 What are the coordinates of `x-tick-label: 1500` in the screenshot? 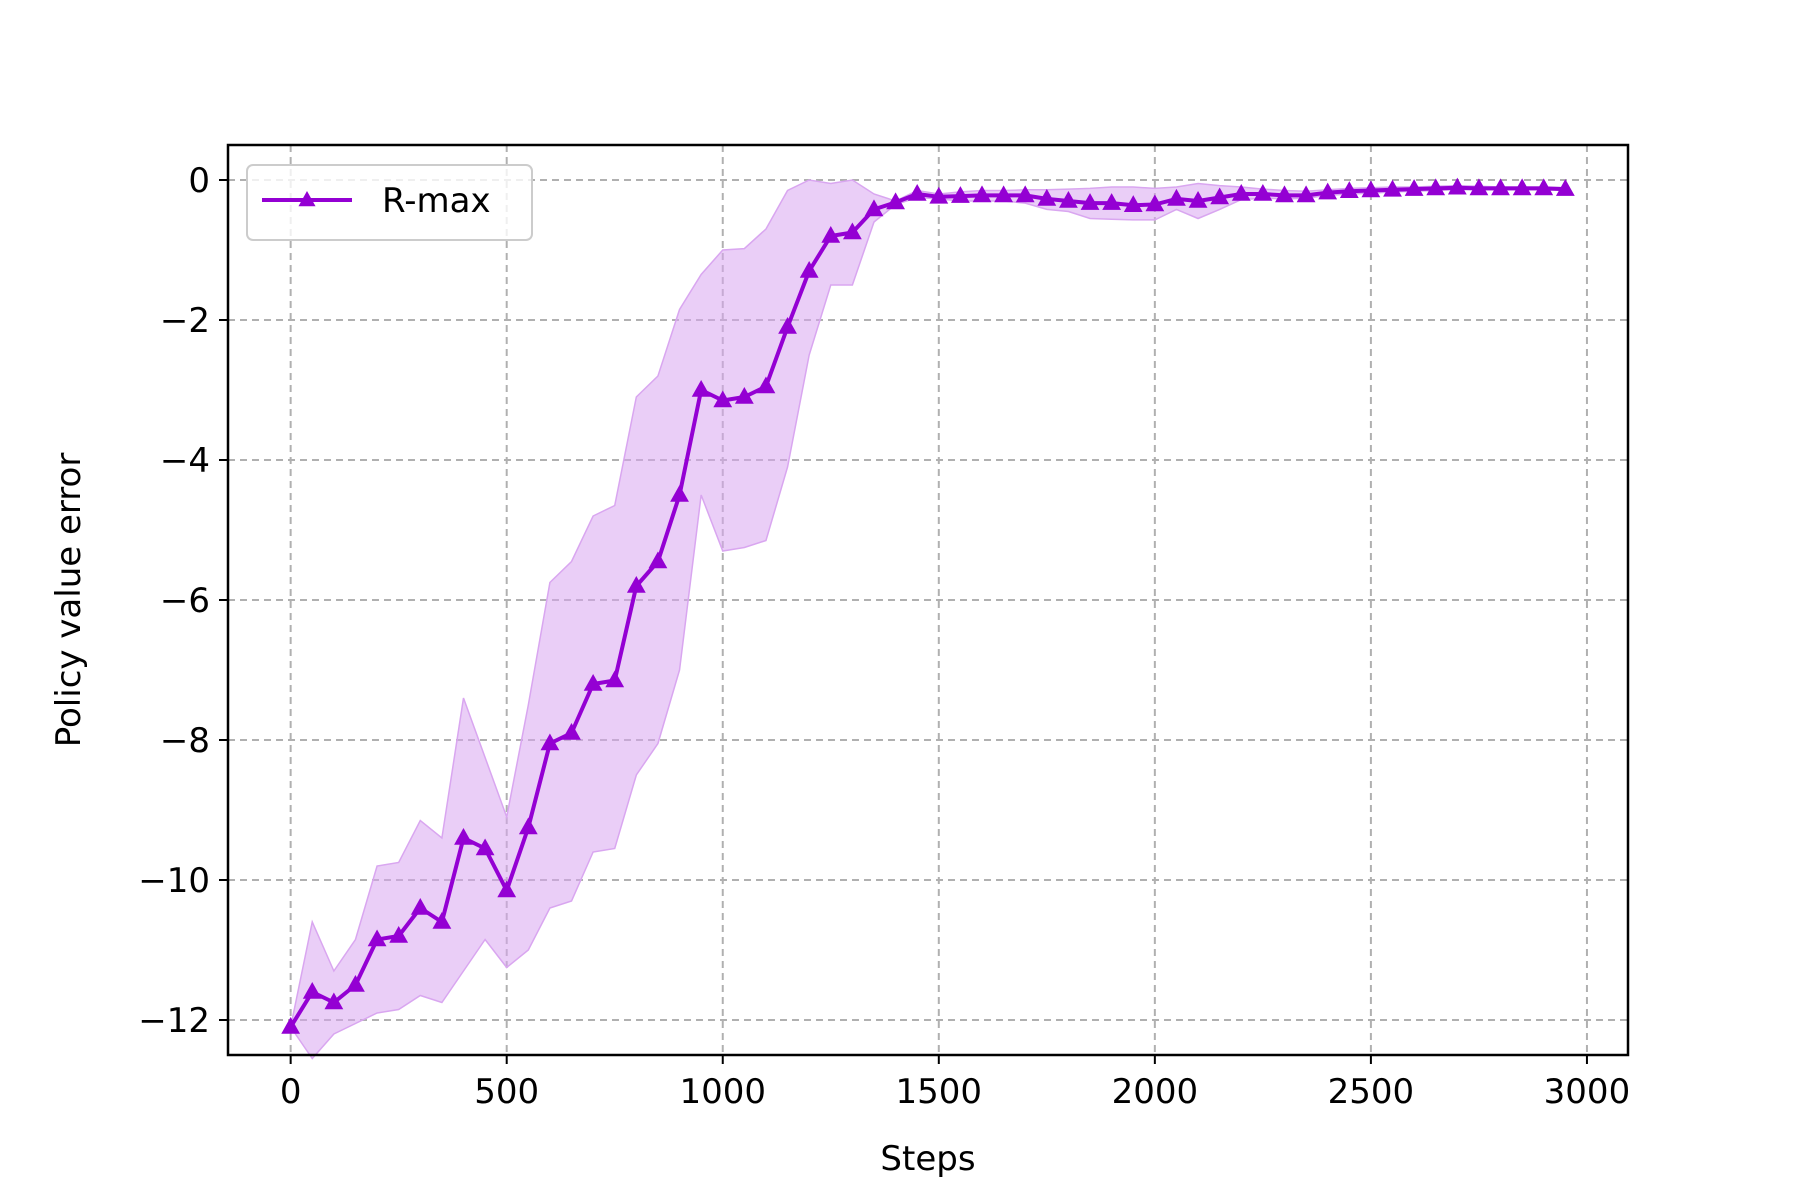 It's located at (939, 1092).